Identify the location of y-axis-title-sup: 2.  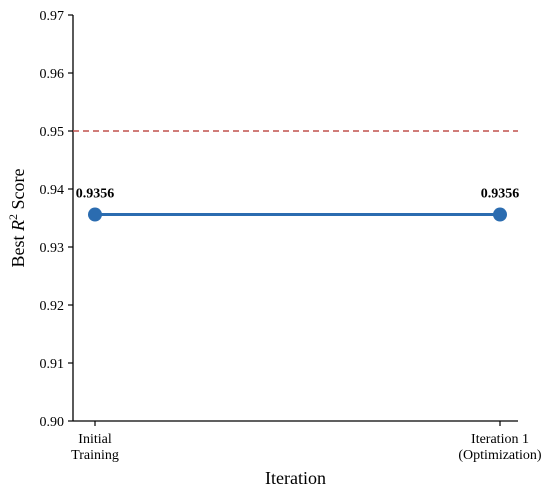
(13, 217).